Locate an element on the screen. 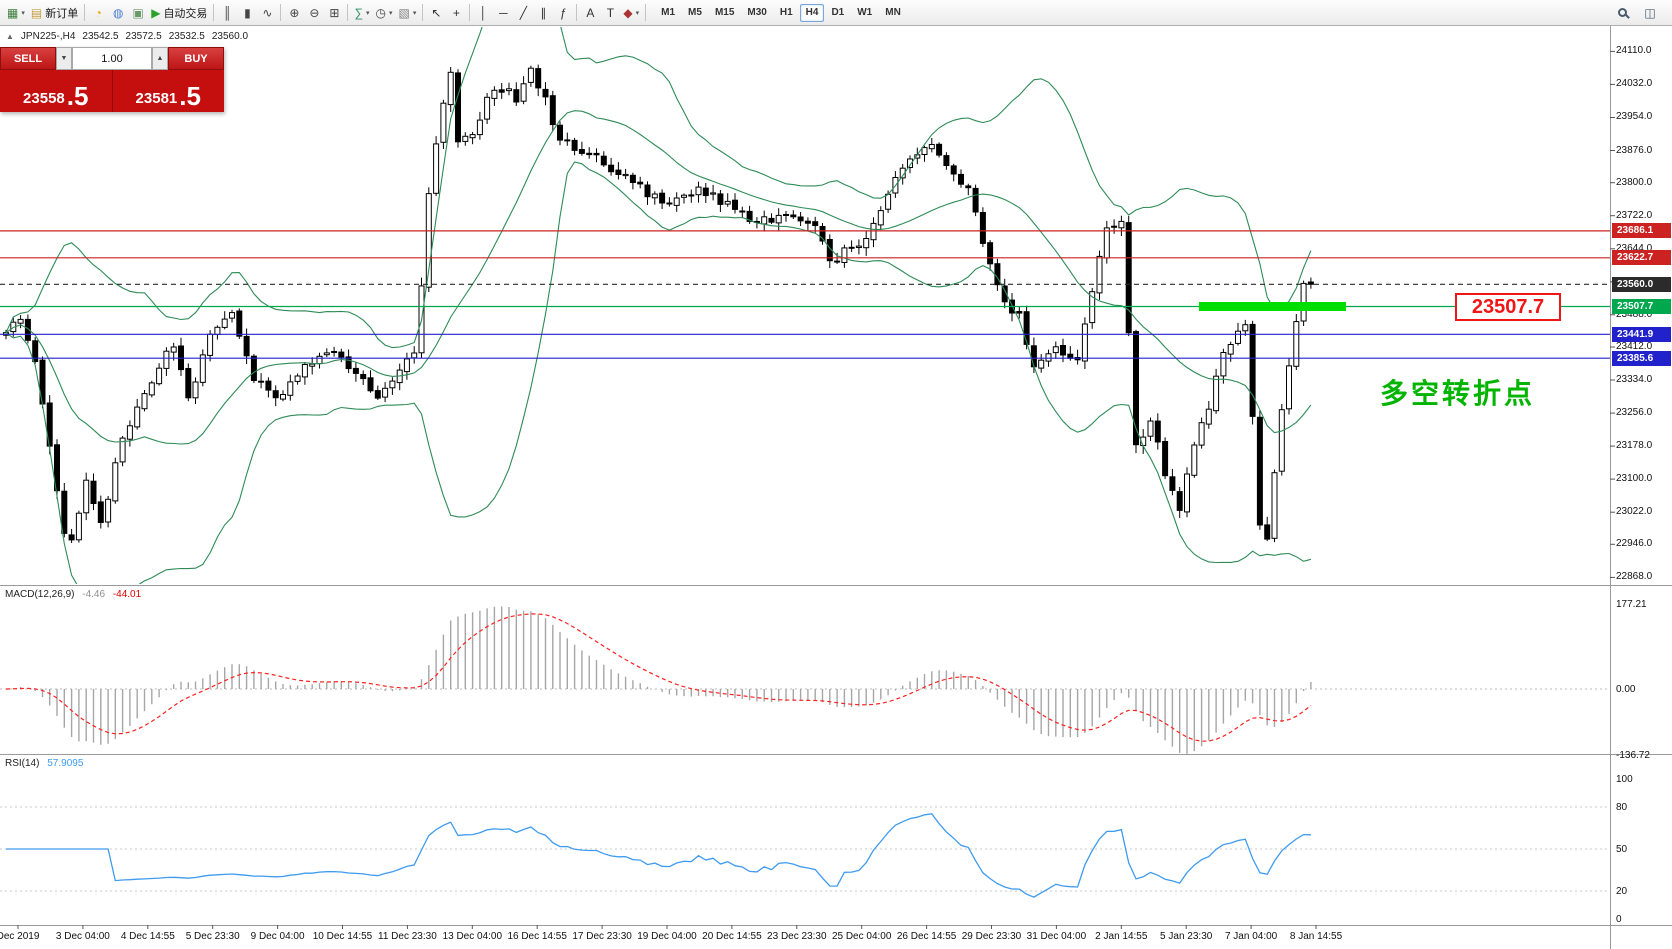  text-label-button: T is located at coordinates (610, 13).